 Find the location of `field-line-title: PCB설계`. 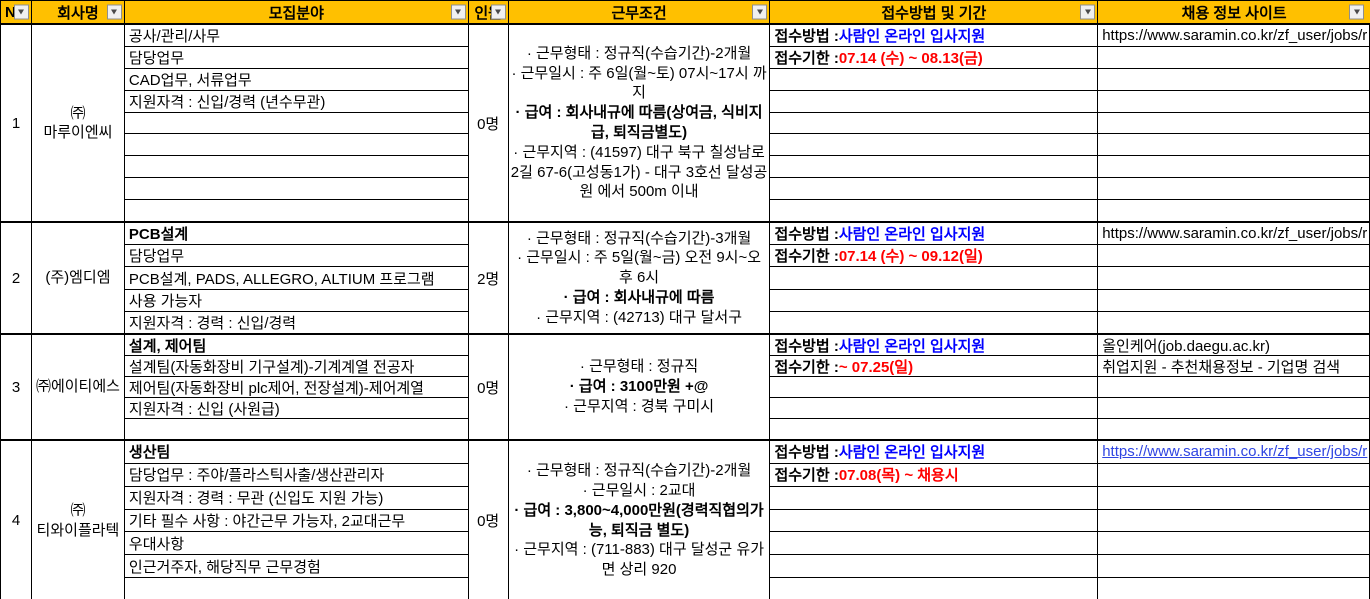

field-line-title: PCB설계 is located at coordinates (296, 234).